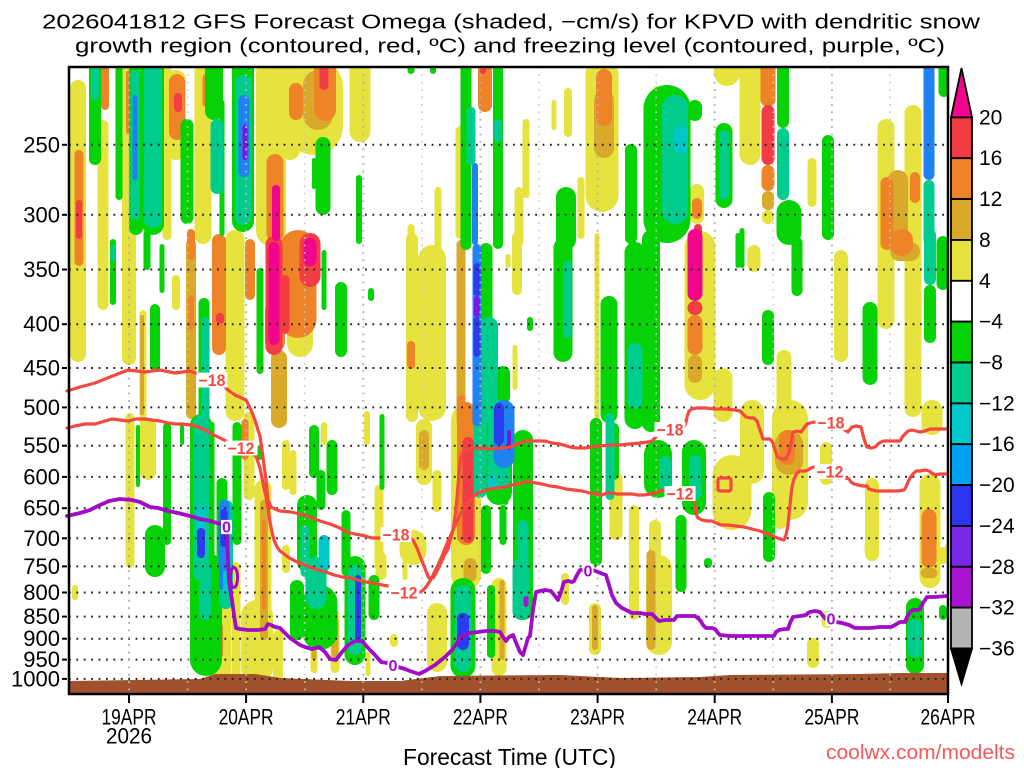 The image size is (1024, 773). I want to click on svg-text: 500, so click(41, 407).